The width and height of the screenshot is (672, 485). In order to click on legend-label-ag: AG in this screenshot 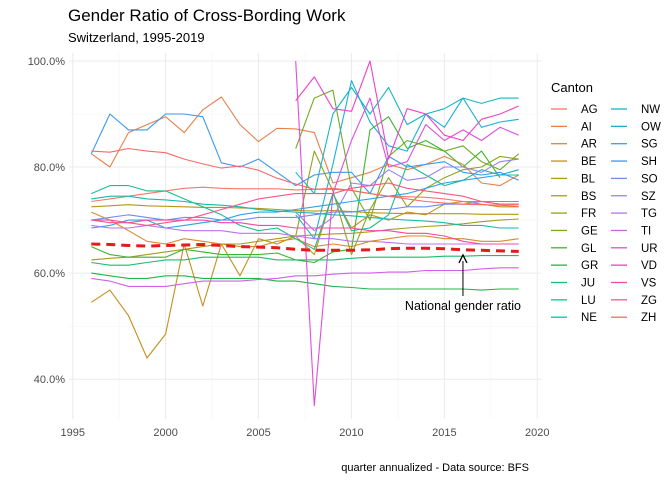, I will do `click(589, 110)`.